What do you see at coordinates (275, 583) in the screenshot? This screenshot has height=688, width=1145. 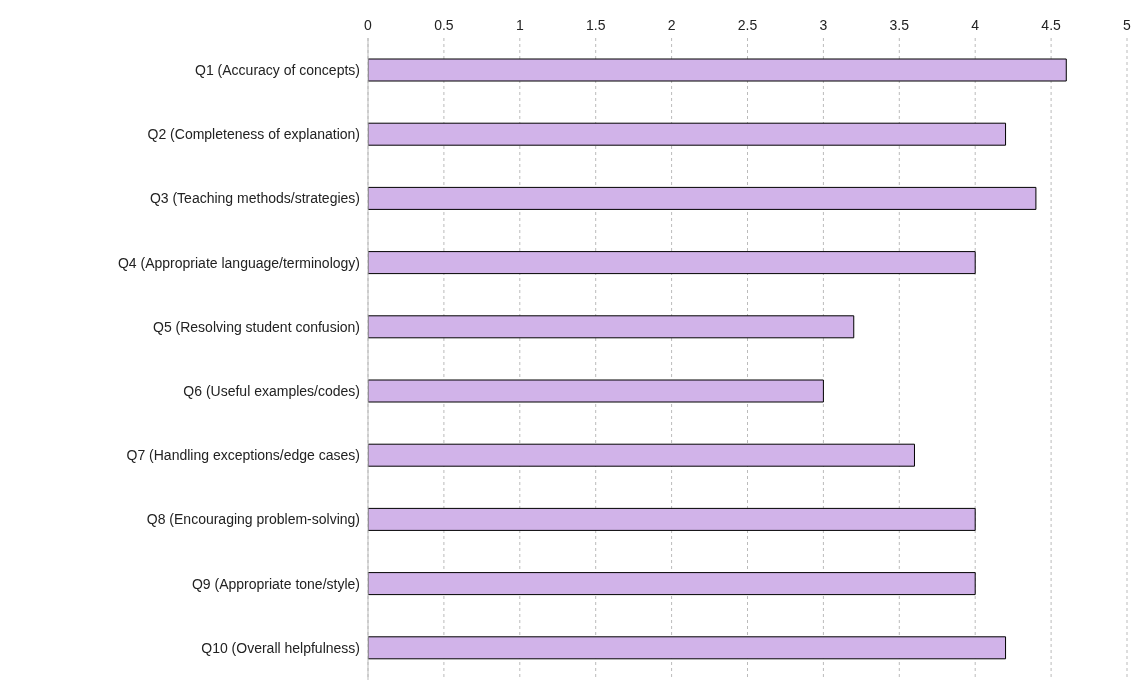 I see `y-tick-label: Q9 (Appropriate tone/style)` at bounding box center [275, 583].